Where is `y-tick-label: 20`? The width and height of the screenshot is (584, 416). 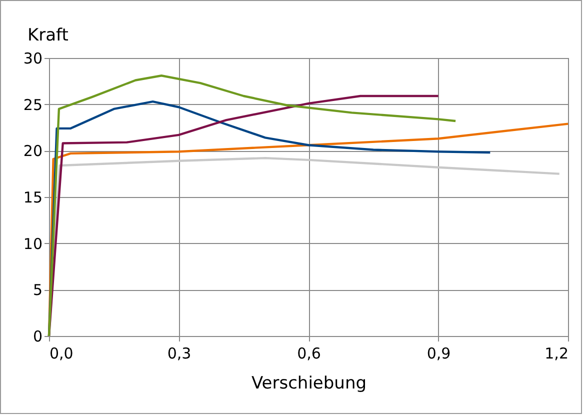 y-tick-label: 20 is located at coordinates (32, 151).